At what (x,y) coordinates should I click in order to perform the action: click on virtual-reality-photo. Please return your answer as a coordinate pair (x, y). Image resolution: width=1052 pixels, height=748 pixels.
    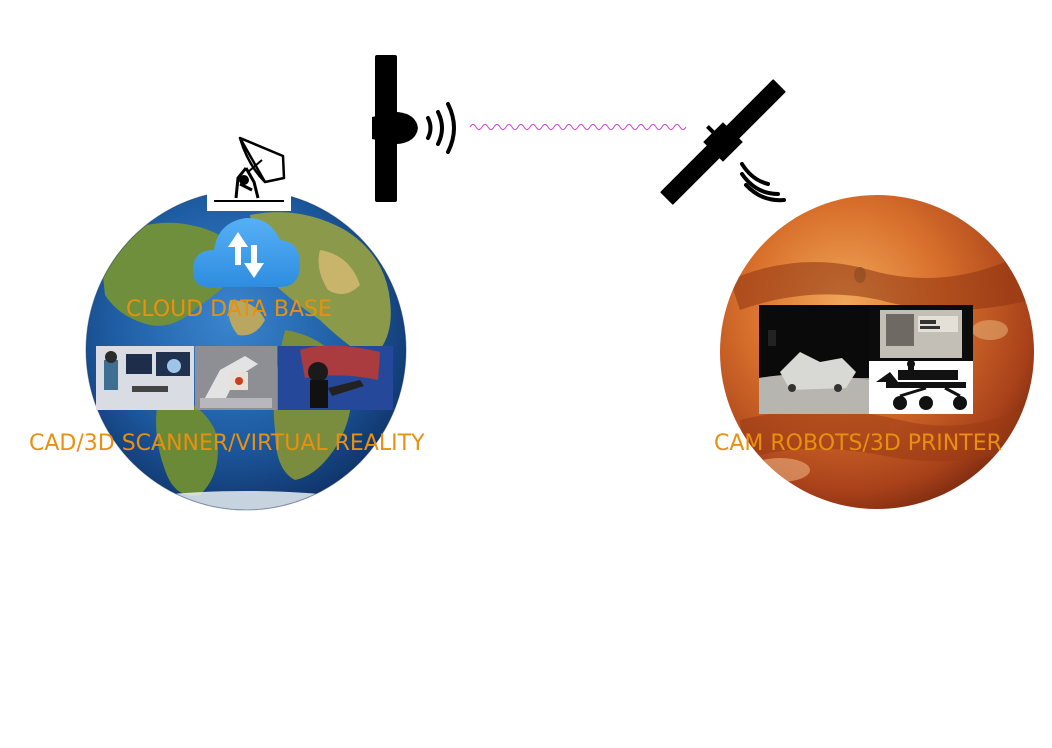
    Looking at the image, I should click on (335, 377).